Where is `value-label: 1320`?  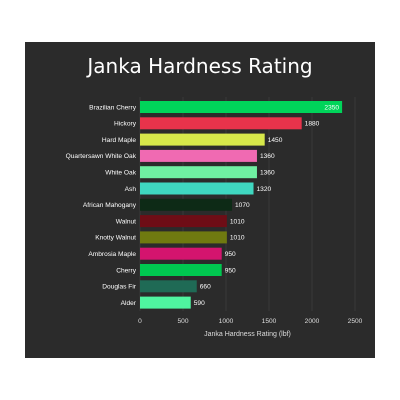
value-label: 1320 is located at coordinates (264, 189).